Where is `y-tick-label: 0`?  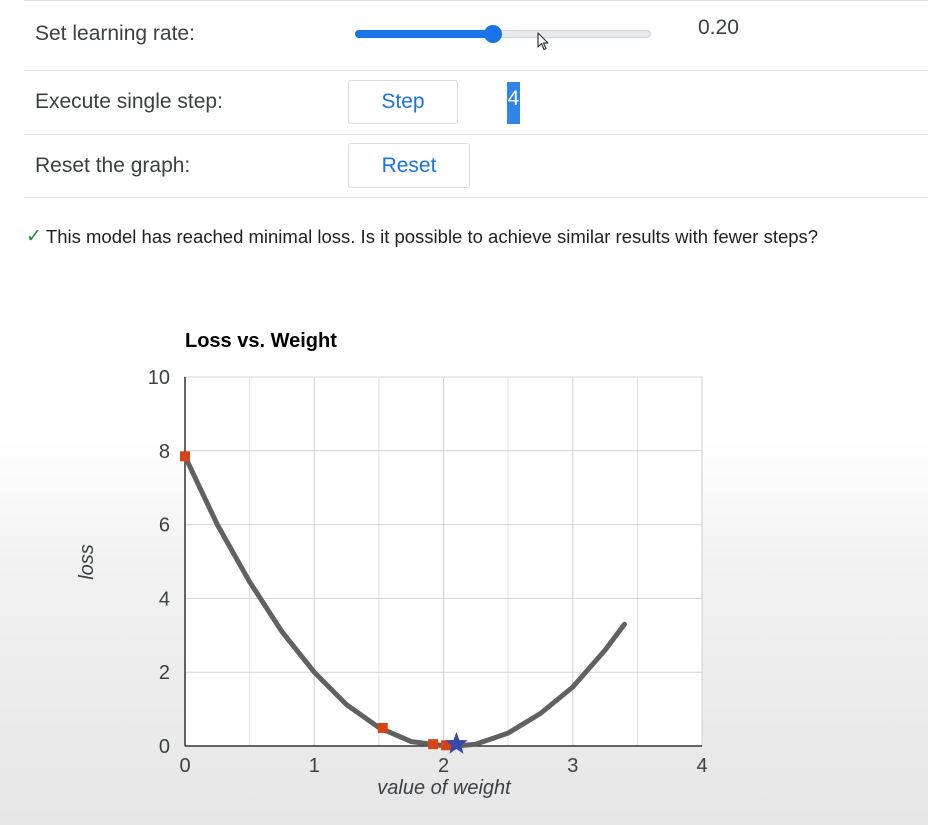
y-tick-label: 0 is located at coordinates (164, 747).